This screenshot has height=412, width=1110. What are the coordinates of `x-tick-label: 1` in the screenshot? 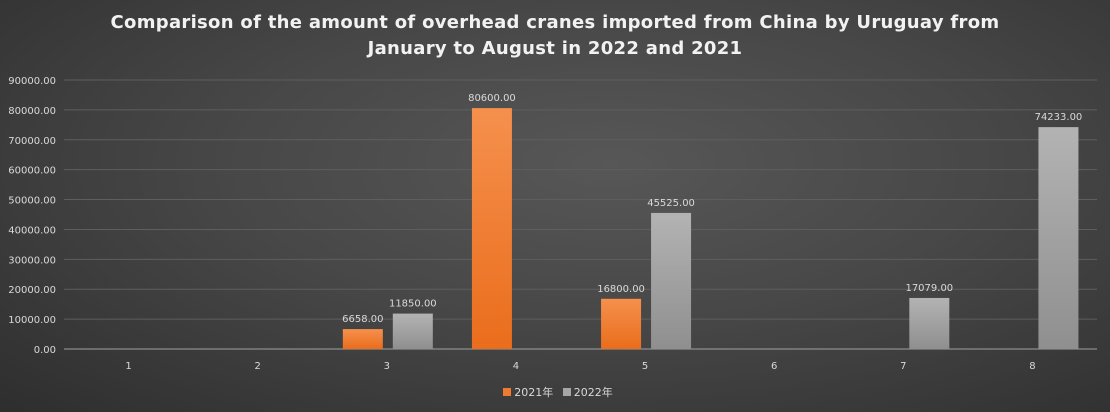 It's located at (128, 366).